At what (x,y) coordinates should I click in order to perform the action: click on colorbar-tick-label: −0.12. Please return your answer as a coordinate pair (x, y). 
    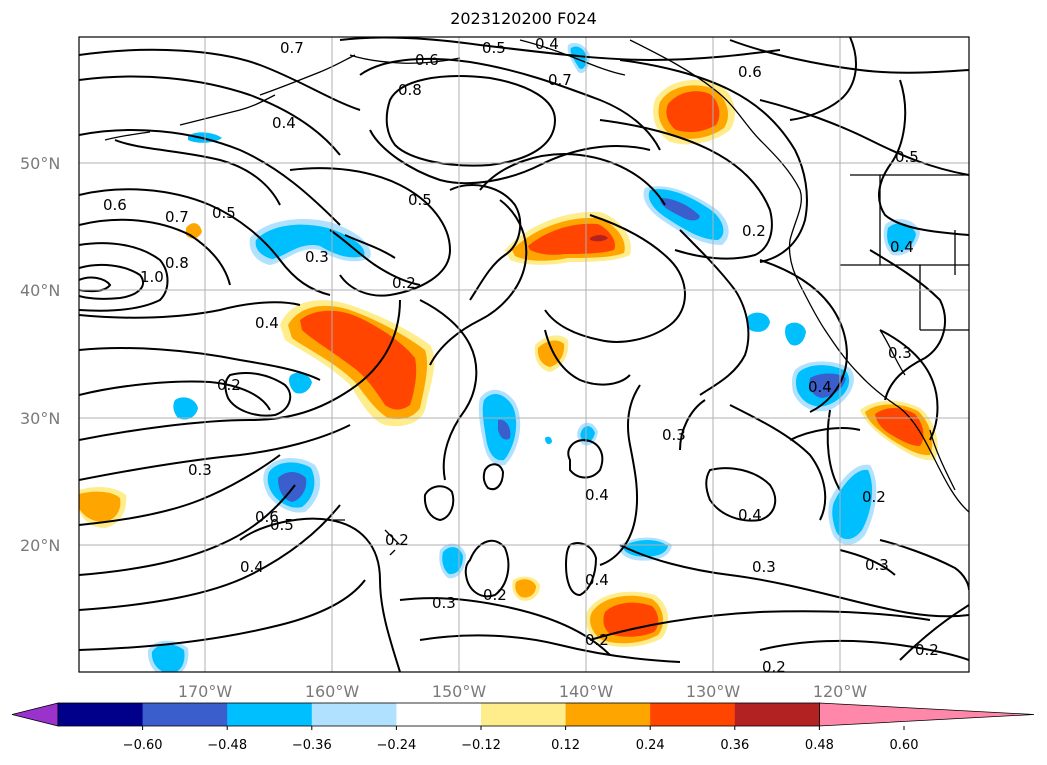
    Looking at the image, I should click on (481, 745).